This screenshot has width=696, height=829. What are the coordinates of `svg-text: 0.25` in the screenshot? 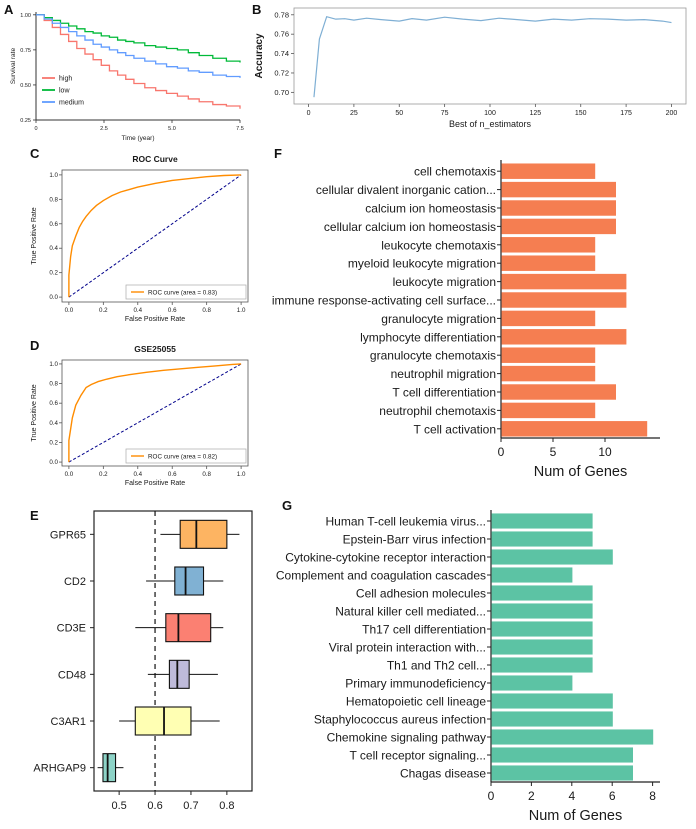 It's located at (25, 121).